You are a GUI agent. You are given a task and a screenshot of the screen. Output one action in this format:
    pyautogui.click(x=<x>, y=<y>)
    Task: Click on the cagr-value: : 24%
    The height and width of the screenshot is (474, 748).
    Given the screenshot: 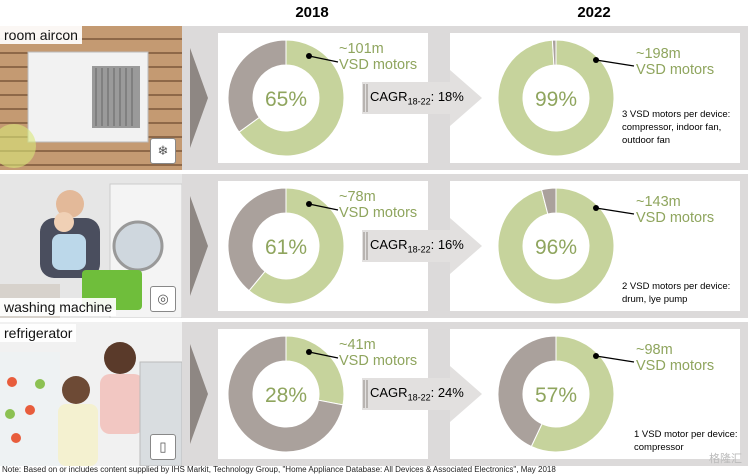 What is the action you would take?
    pyautogui.click(x=447, y=392)
    